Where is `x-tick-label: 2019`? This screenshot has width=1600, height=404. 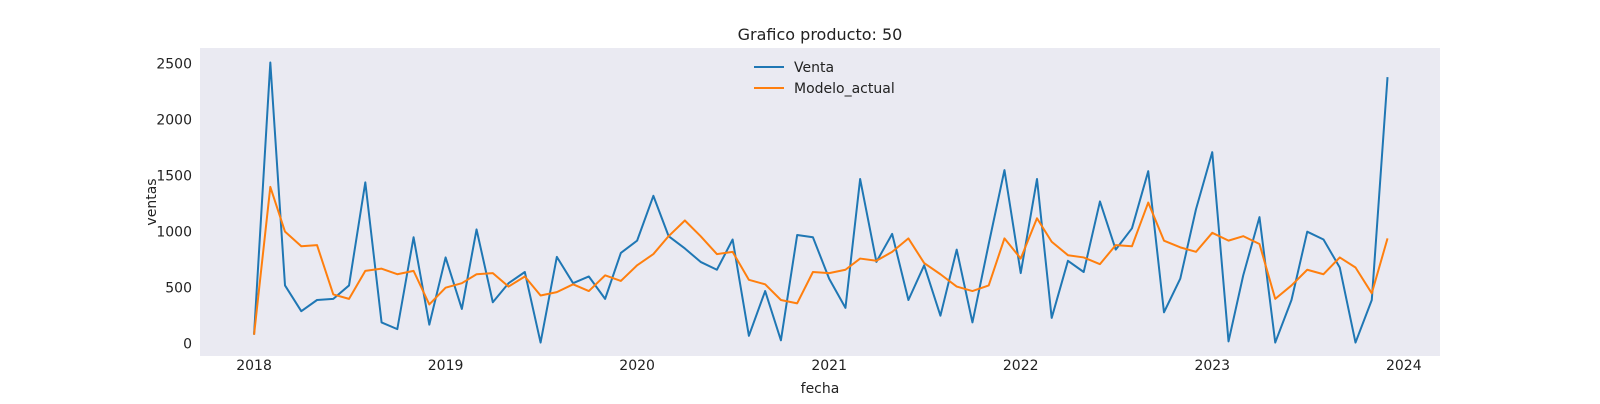 x-tick-label: 2019 is located at coordinates (446, 366).